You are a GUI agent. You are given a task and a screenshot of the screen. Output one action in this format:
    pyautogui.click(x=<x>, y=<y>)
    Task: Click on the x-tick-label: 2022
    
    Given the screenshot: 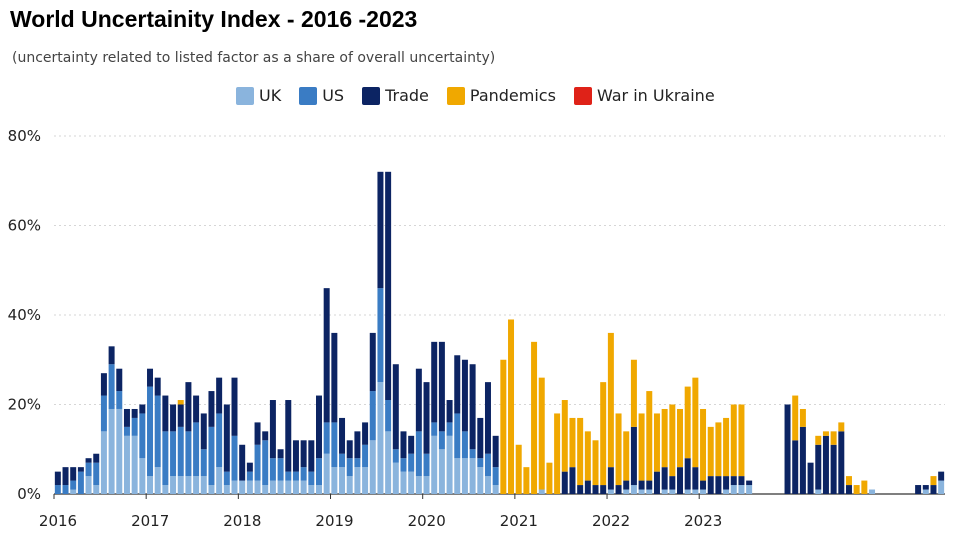 What is the action you would take?
    pyautogui.click(x=611, y=521)
    